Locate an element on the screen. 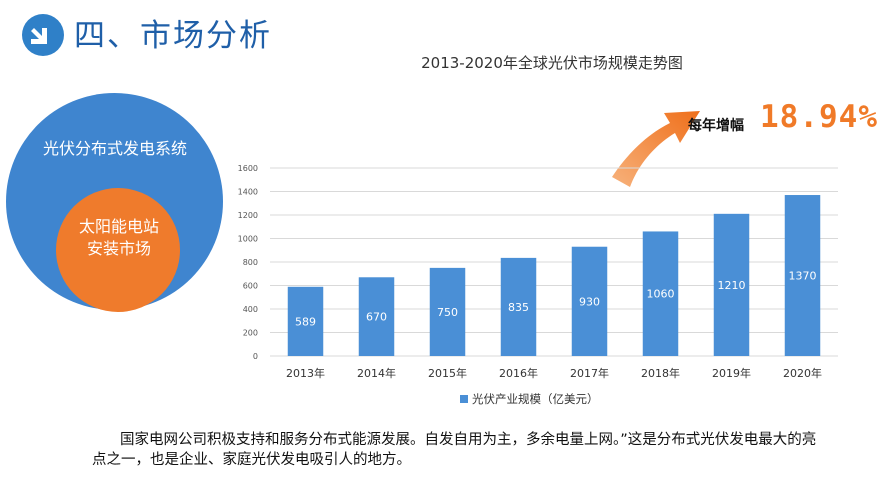 This screenshot has height=492, width=880. bar-value-label: 750 is located at coordinates (447, 312).